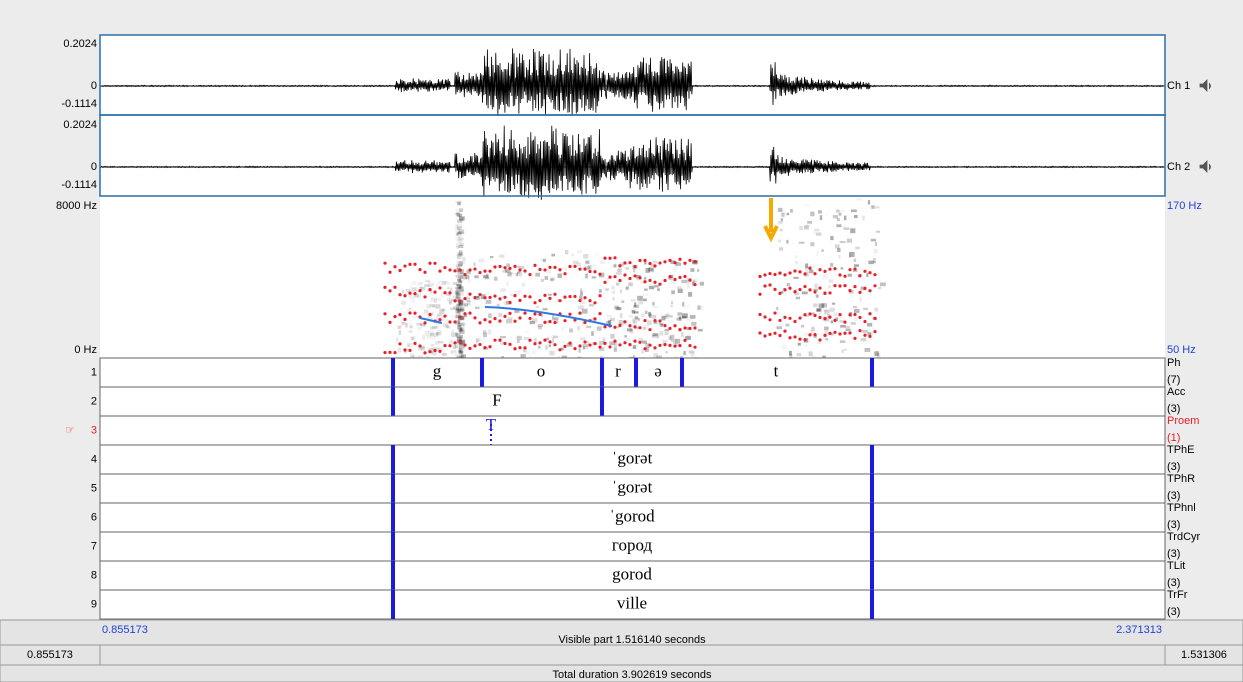 The width and height of the screenshot is (1243, 682). What do you see at coordinates (94, 430) in the screenshot?
I see `tier-number: 3` at bounding box center [94, 430].